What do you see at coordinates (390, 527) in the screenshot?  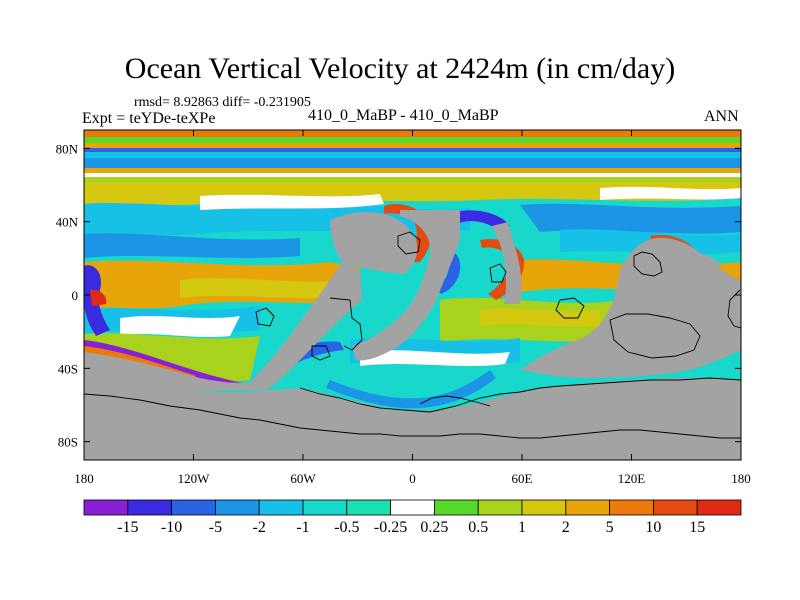 I see `colorbar-label: -0.25` at bounding box center [390, 527].